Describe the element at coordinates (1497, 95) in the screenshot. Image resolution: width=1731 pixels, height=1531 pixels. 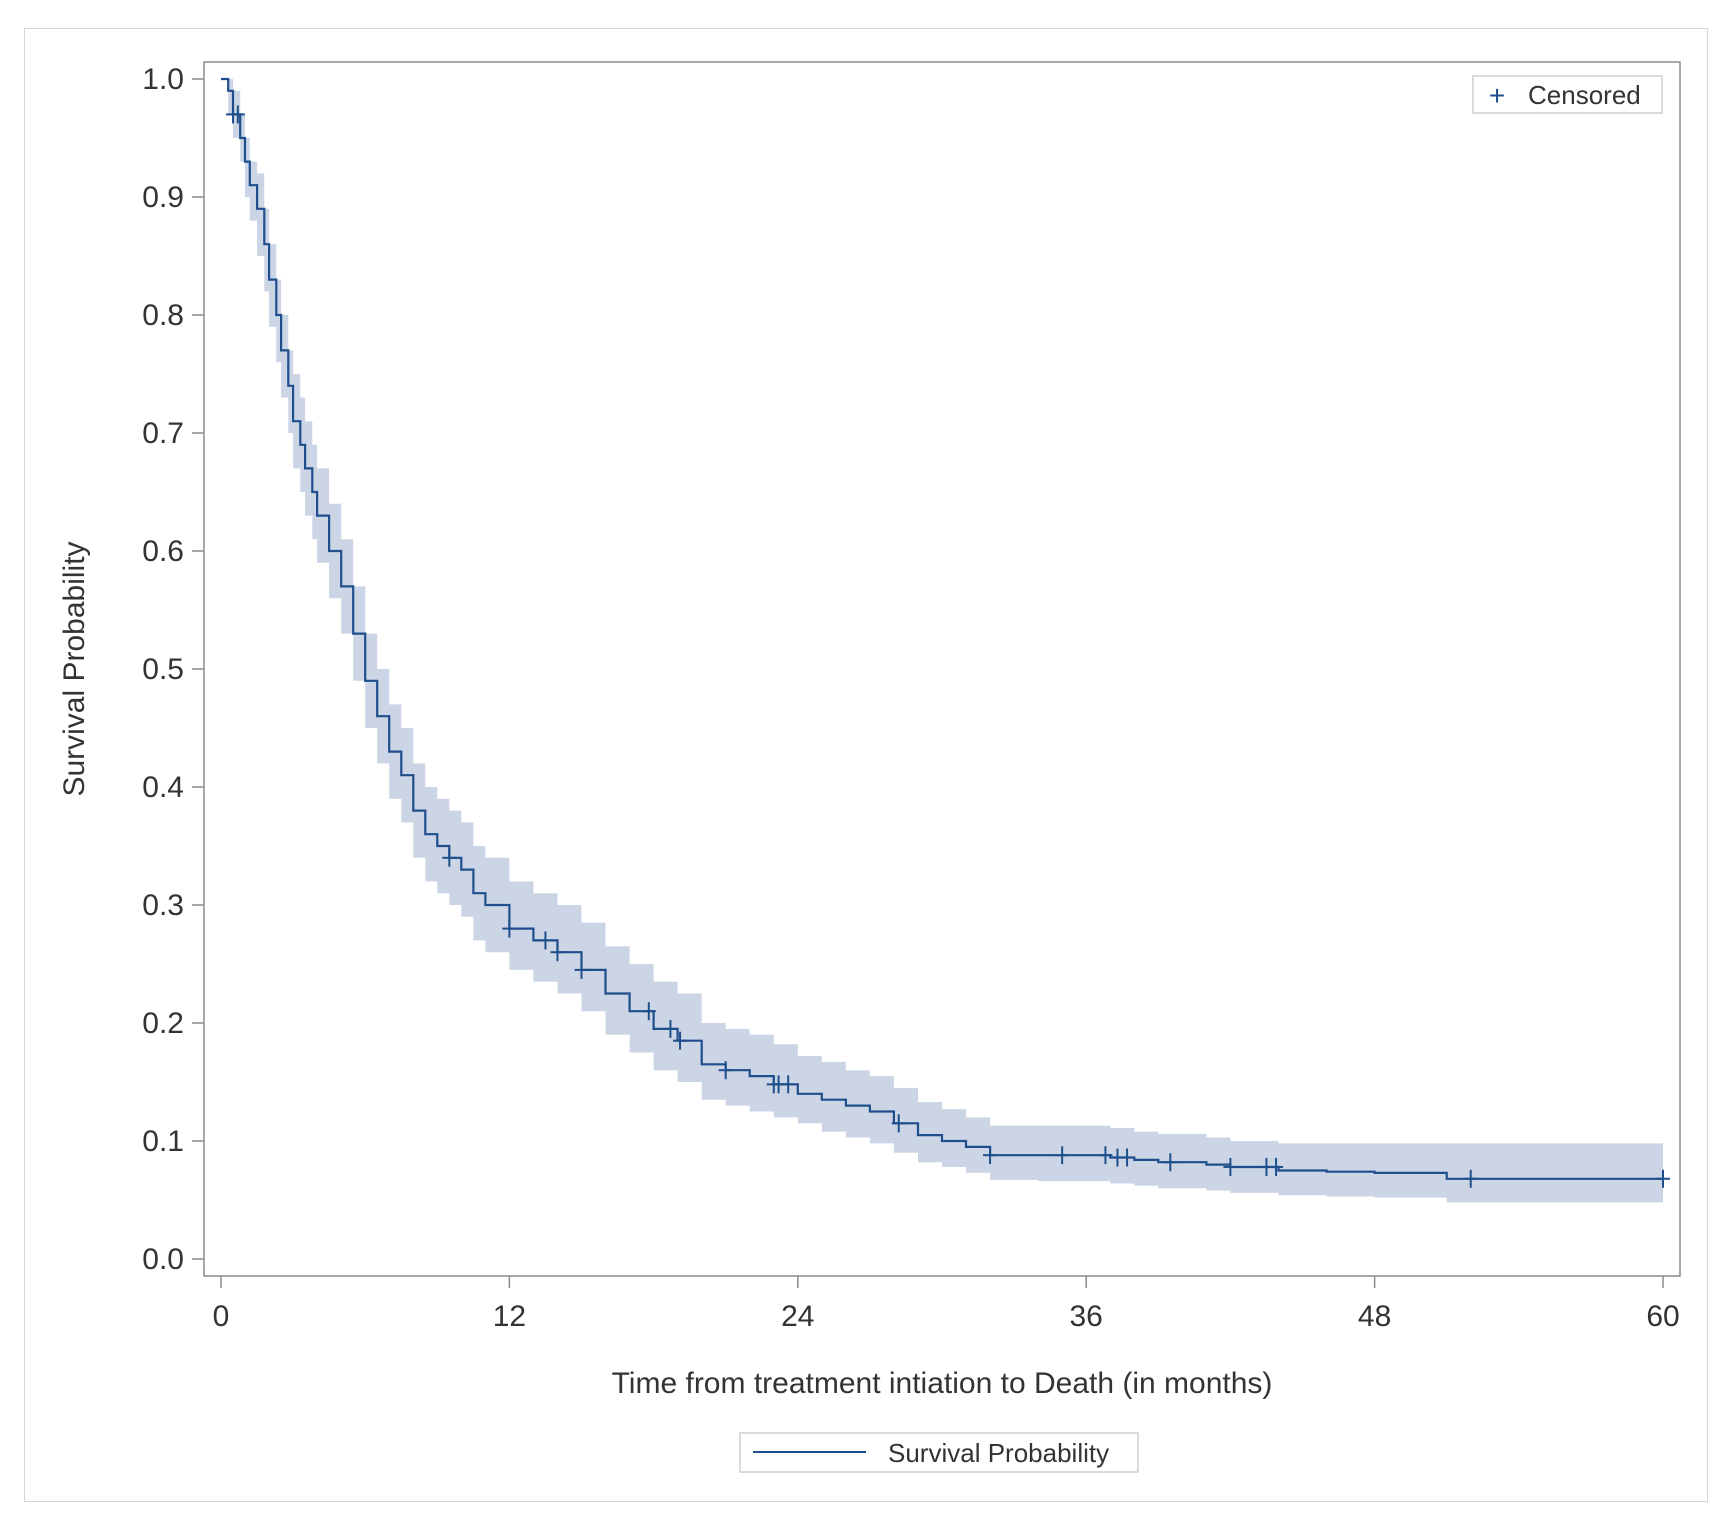
I see `censored-legend-marker-icon: +` at that location.